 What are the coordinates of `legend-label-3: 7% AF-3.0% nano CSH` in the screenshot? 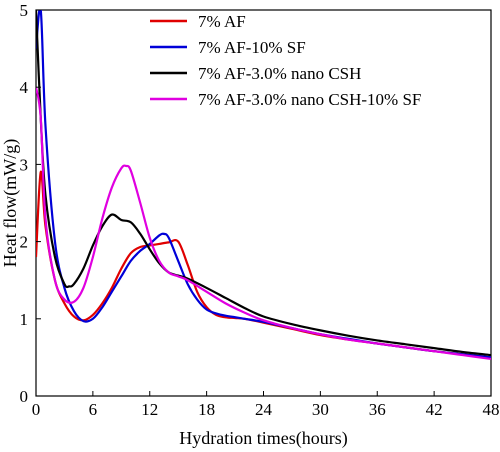 It's located at (279, 73).